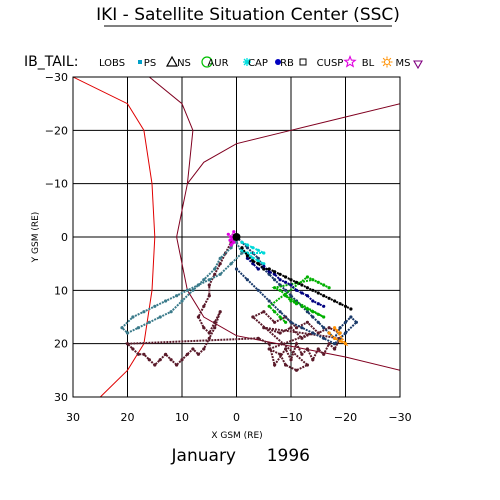 The width and height of the screenshot is (500, 500). Describe the element at coordinates (248, 15) in the screenshot. I see `chart-title: IKI - Satellite Situation Center (SSC)` at that location.